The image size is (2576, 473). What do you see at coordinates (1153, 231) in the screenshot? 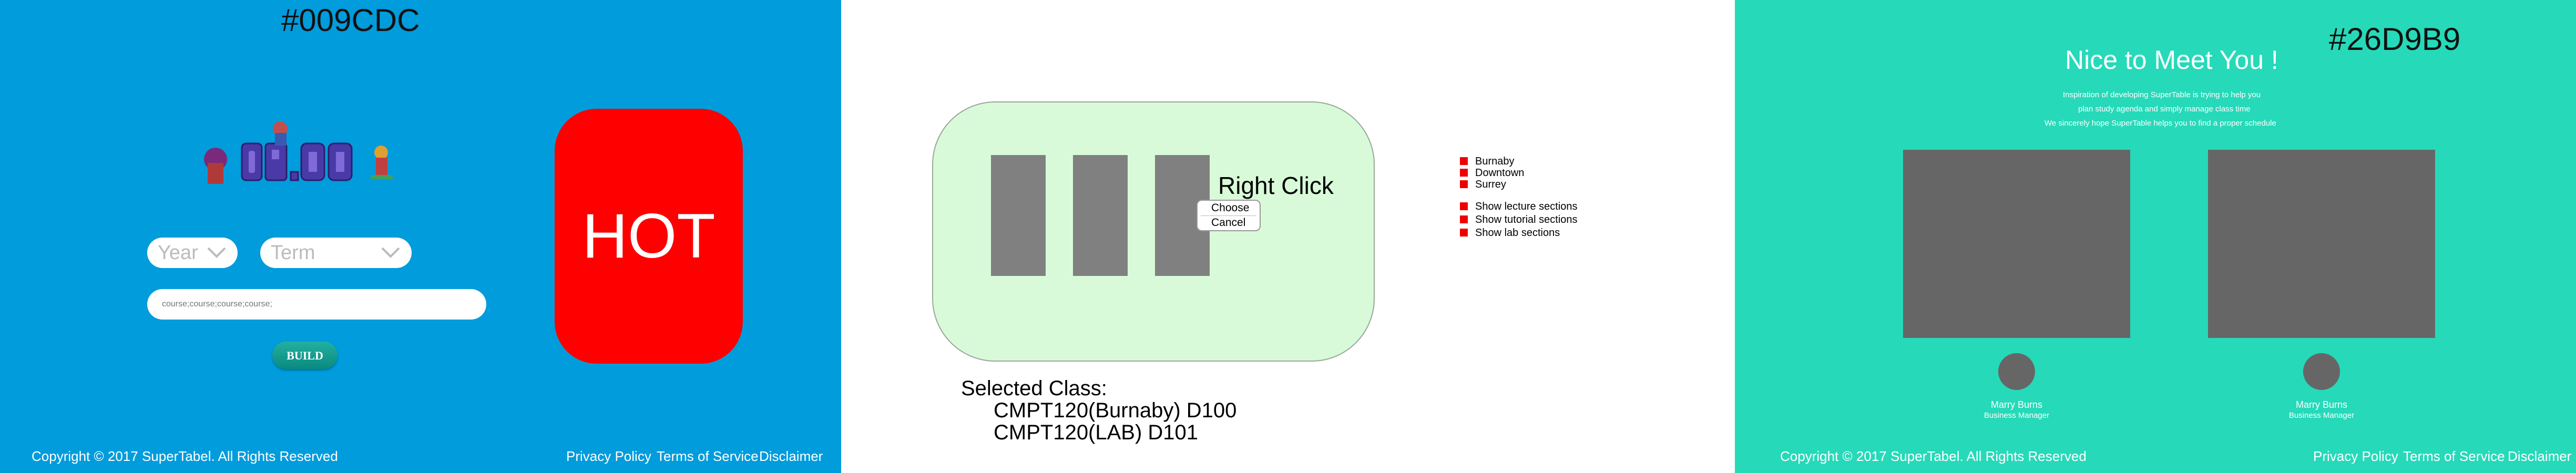
I see `timetable-mockup` at bounding box center [1153, 231].